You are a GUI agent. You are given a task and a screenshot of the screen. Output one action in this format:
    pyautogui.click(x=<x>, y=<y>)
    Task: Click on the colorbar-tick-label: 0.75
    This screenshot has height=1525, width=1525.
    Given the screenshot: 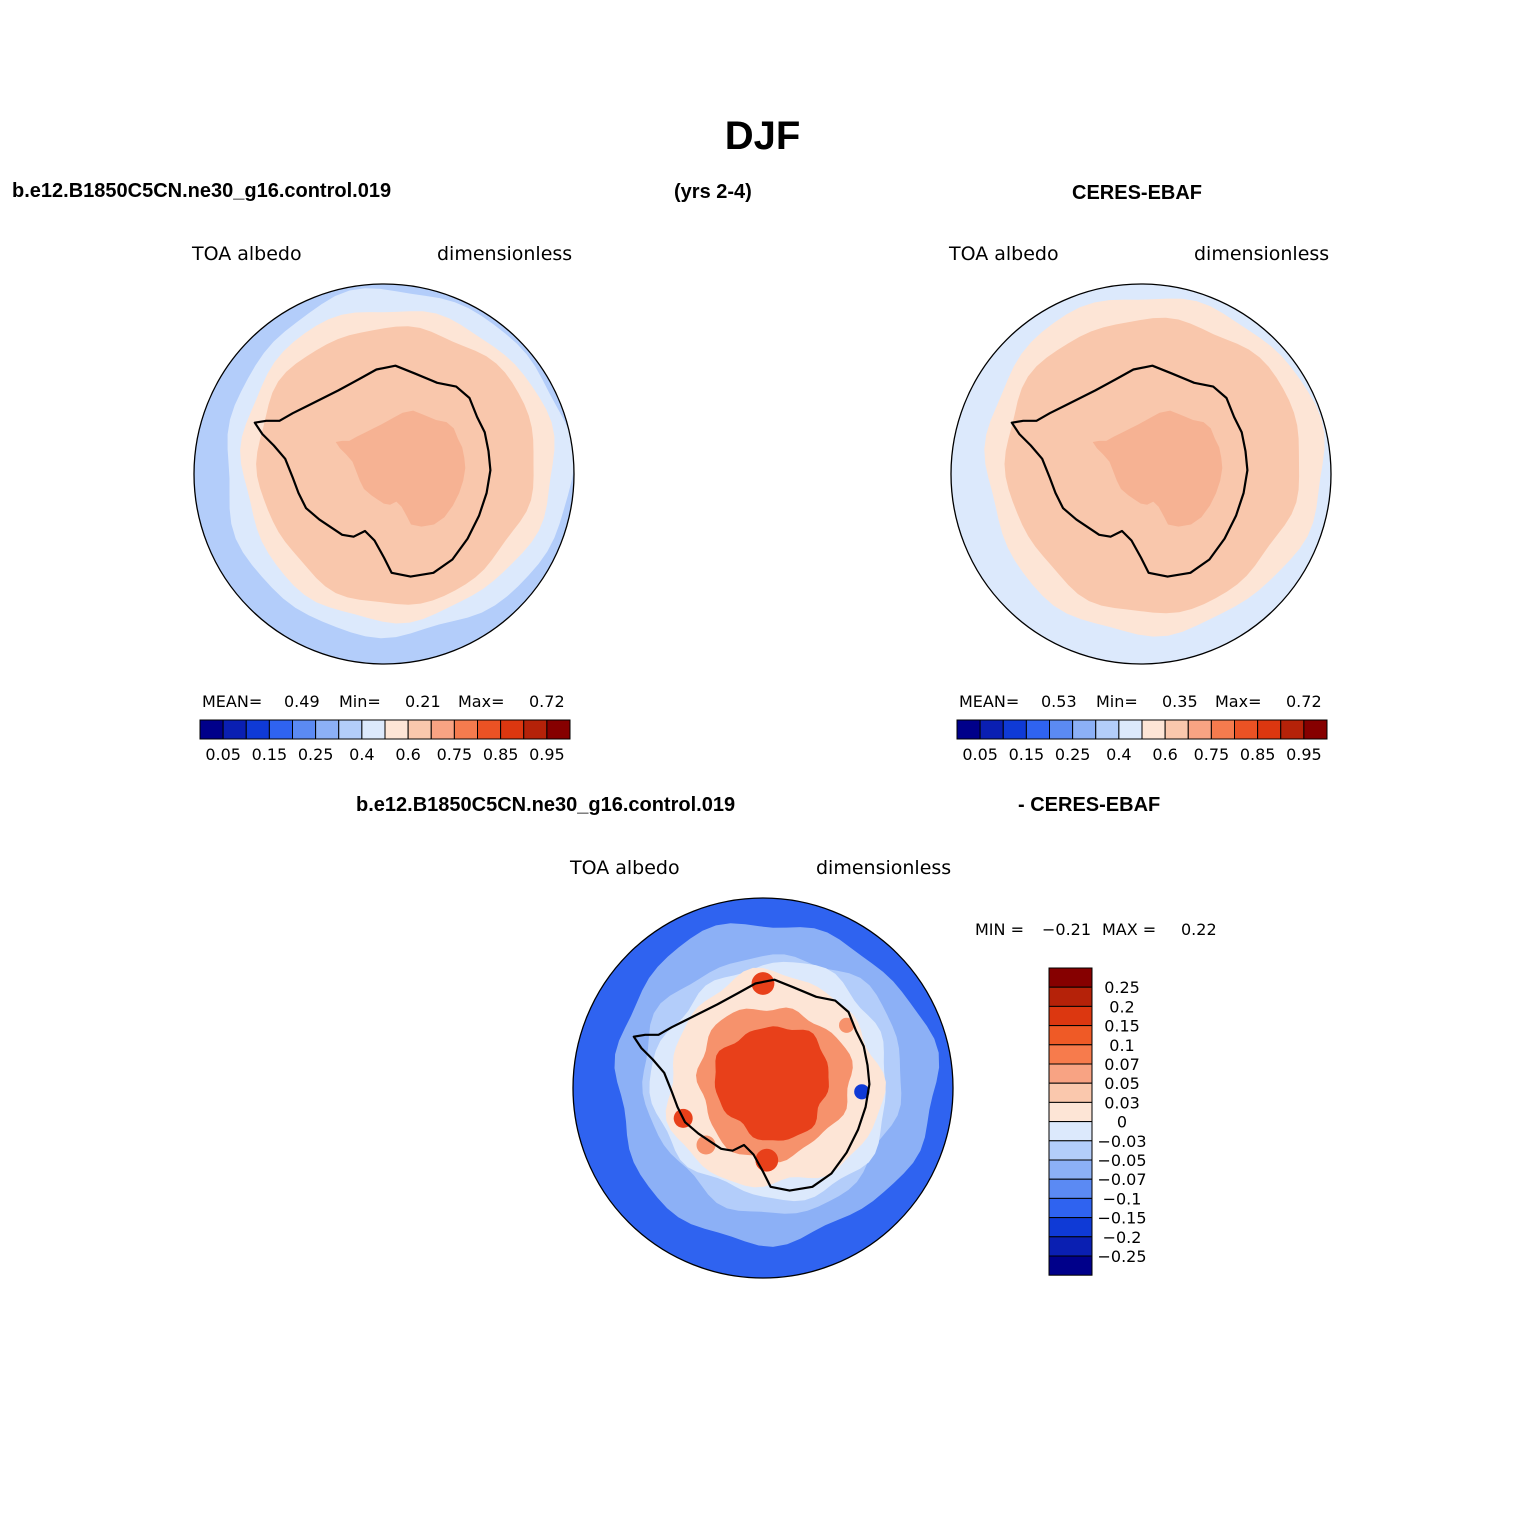 What is the action you would take?
    pyautogui.click(x=455, y=754)
    